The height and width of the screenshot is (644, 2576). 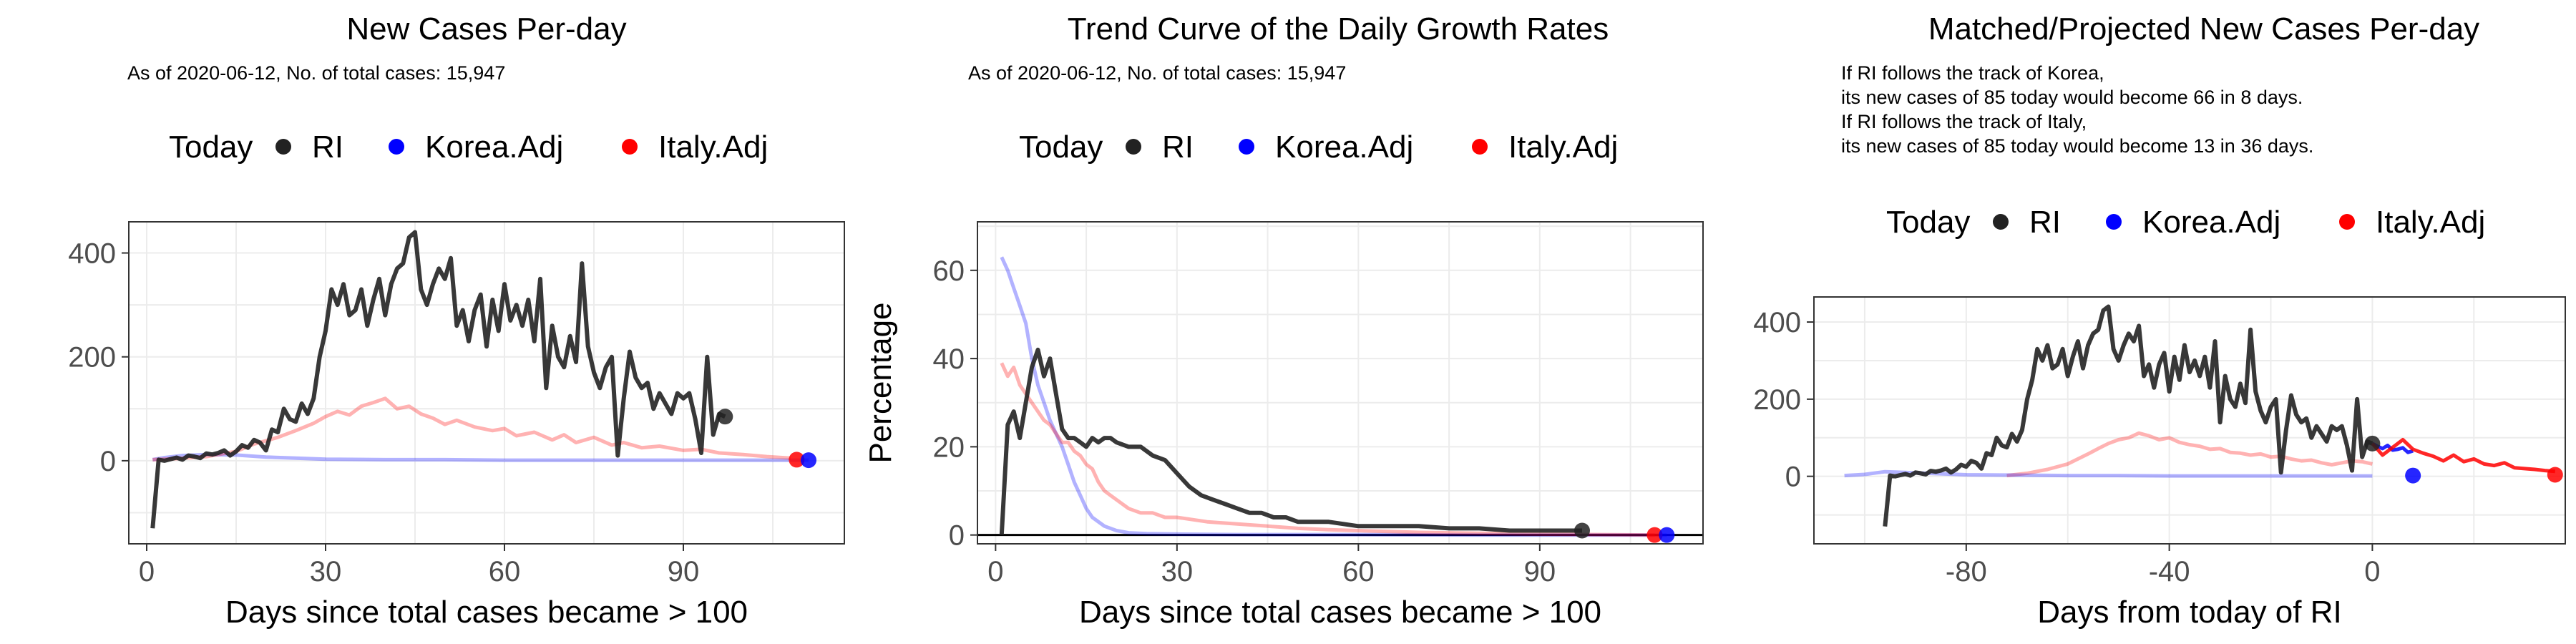 What do you see at coordinates (2203, 29) in the screenshot?
I see `chart-title: Matched/Projected New Cases Per-day` at bounding box center [2203, 29].